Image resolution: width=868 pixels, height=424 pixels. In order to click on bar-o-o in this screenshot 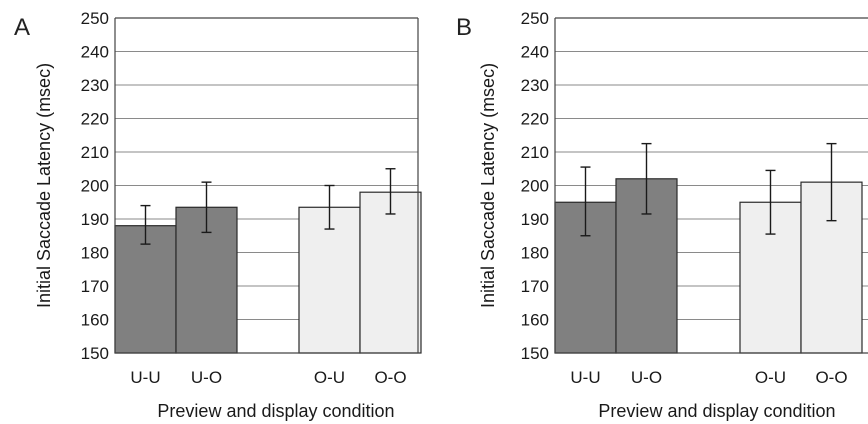, I will do `click(390, 272)`.